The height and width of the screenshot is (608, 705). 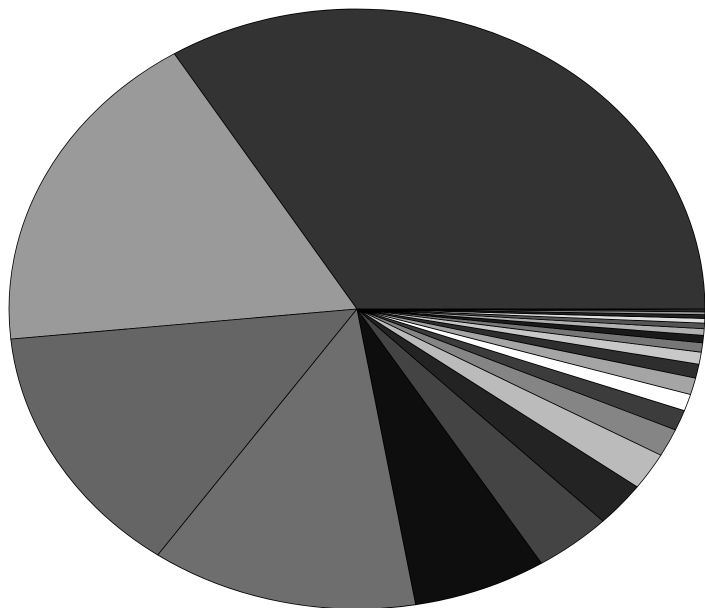 What do you see at coordinates (449, 457) in the screenshot?
I see `pie-slice` at bounding box center [449, 457].